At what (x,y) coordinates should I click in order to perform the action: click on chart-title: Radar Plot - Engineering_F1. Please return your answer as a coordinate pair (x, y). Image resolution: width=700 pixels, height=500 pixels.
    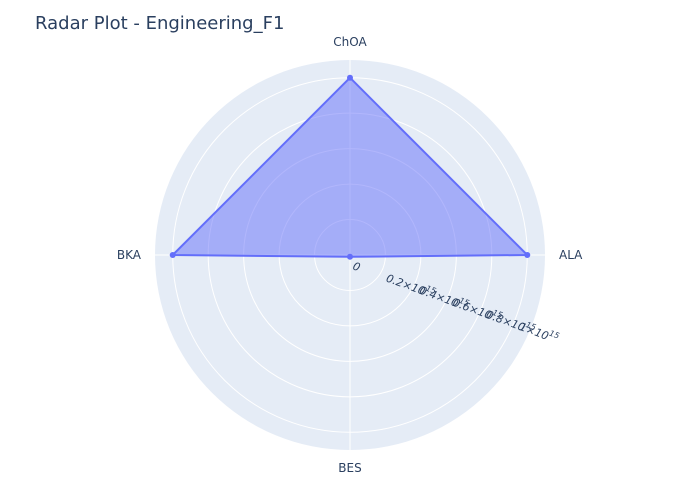
    Looking at the image, I should click on (159, 23).